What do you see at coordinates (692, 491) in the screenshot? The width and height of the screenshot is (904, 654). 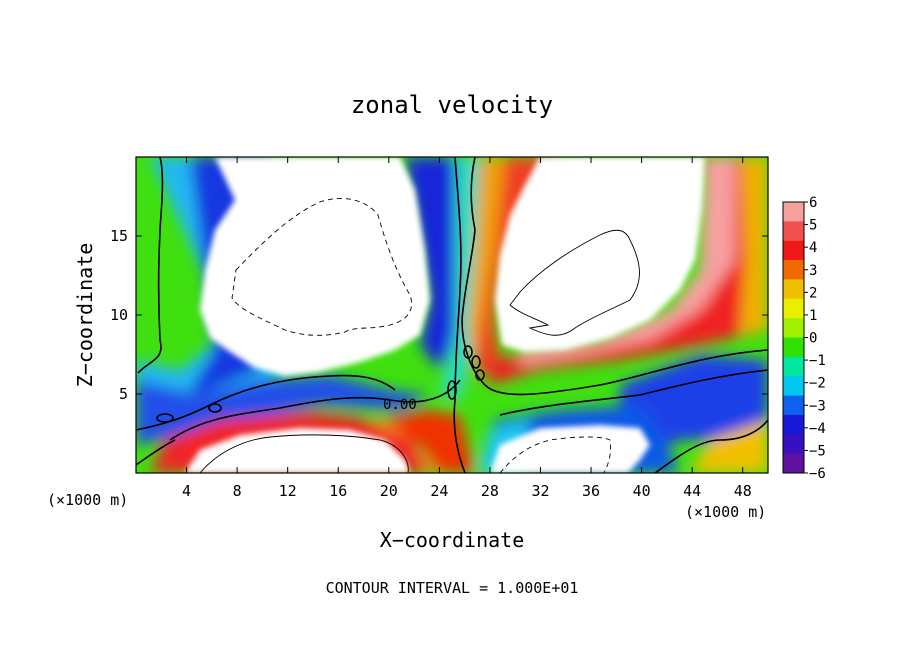 I see `x-tick-label: 44` at bounding box center [692, 491].